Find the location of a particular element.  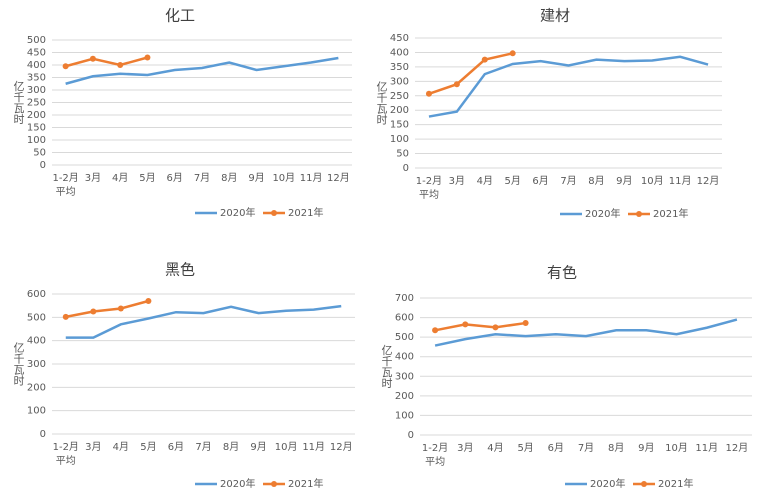

x-tick-label: 4月 is located at coordinates (485, 181).